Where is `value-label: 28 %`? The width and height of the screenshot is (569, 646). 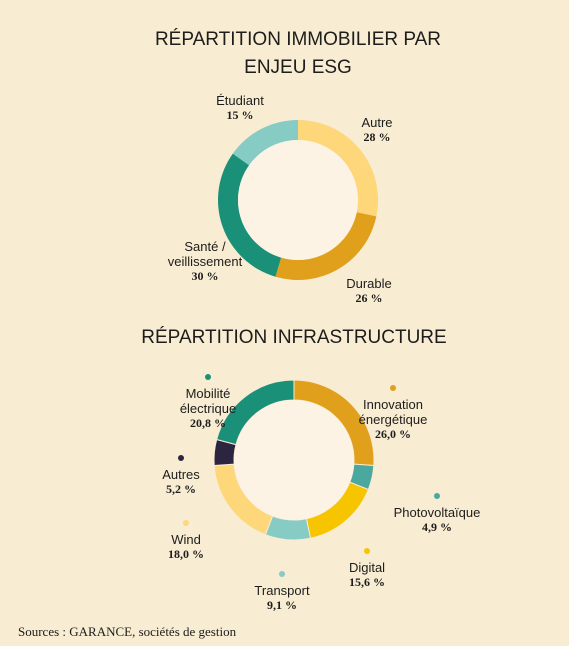
value-label: 28 % is located at coordinates (377, 137).